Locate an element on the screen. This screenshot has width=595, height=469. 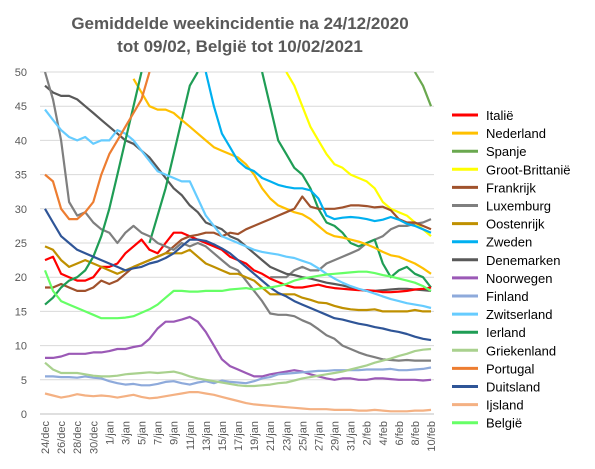
x-tick-label: 25/jan is located at coordinates (303, 436).